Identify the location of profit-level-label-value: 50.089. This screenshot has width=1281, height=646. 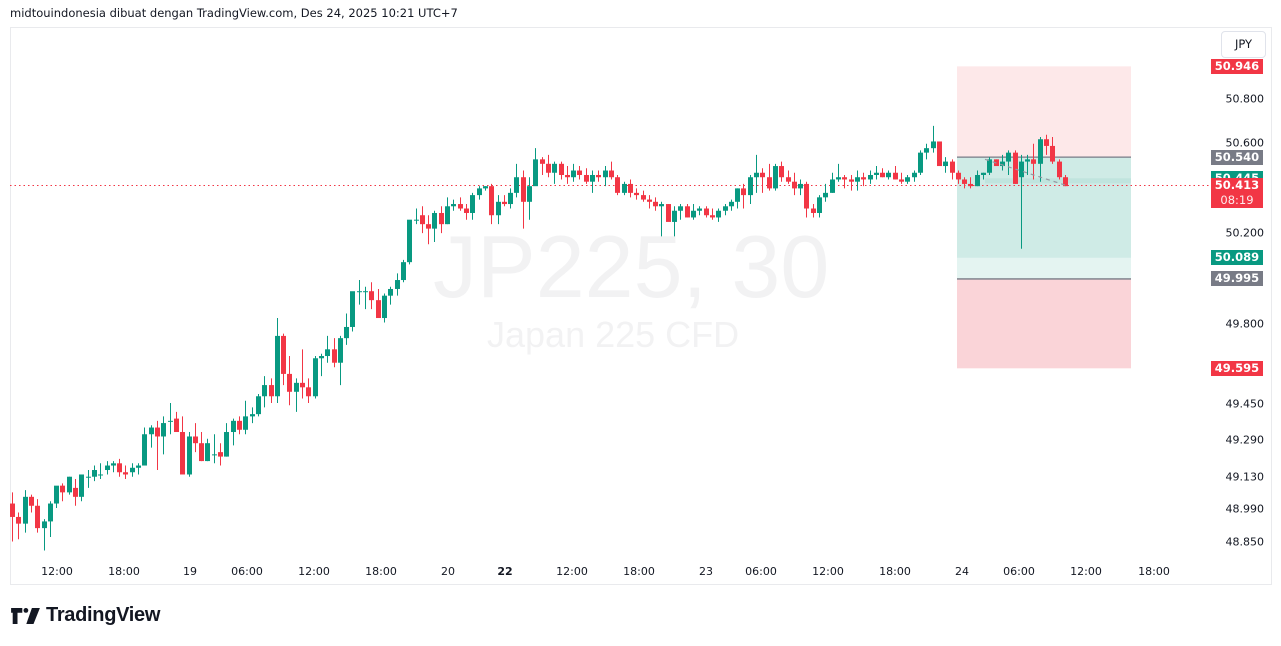
(1237, 257).